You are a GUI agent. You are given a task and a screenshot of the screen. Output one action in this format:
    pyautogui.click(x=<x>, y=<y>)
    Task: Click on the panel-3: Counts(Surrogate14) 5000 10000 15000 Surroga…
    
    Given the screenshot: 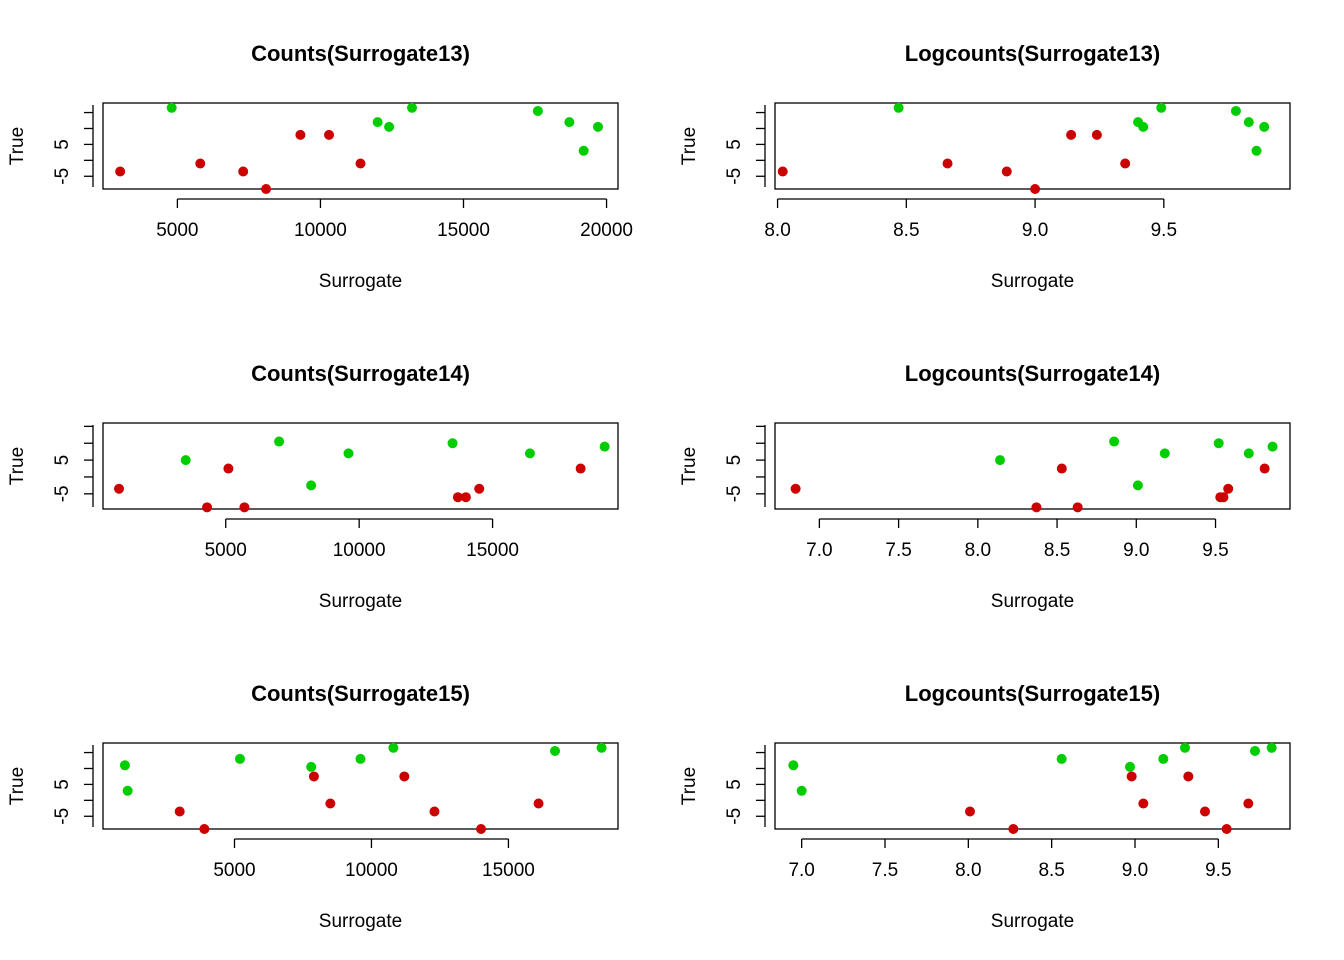 What is the action you would take?
    pyautogui.click(x=313, y=486)
    